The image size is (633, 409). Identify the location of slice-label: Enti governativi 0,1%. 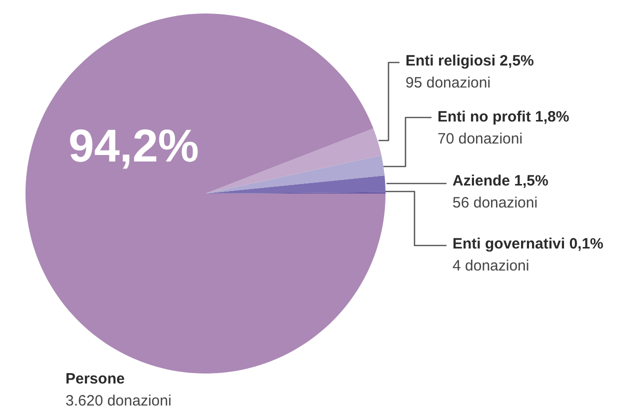
(528, 244).